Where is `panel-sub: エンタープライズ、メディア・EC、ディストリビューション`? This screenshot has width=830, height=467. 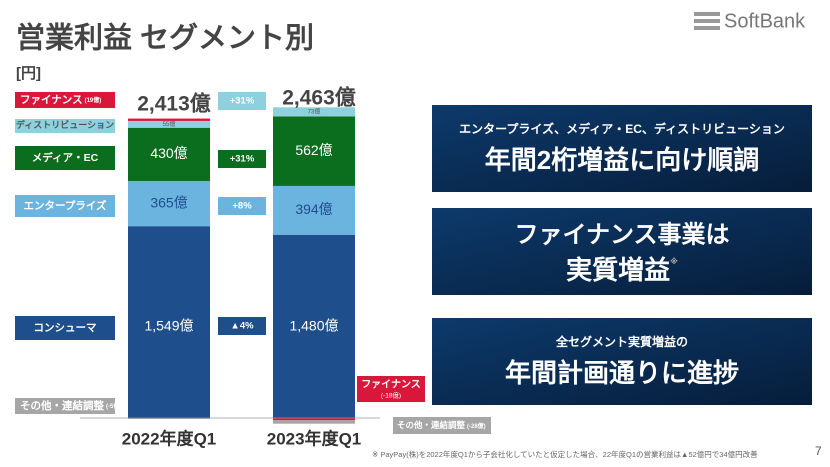
panel-sub: エンタープライズ、メディア・EC、ディストリビューション is located at coordinates (622, 128).